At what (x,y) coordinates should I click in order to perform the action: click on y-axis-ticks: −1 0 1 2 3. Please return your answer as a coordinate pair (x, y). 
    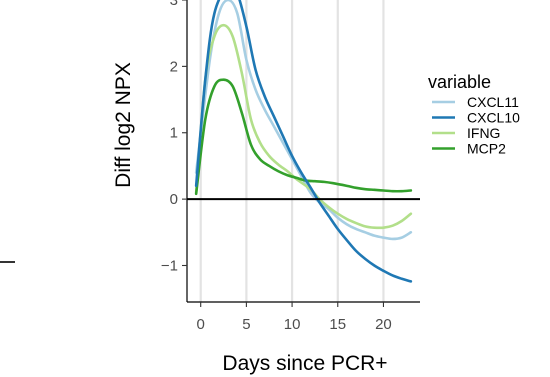
    Looking at the image, I should click on (174, 137).